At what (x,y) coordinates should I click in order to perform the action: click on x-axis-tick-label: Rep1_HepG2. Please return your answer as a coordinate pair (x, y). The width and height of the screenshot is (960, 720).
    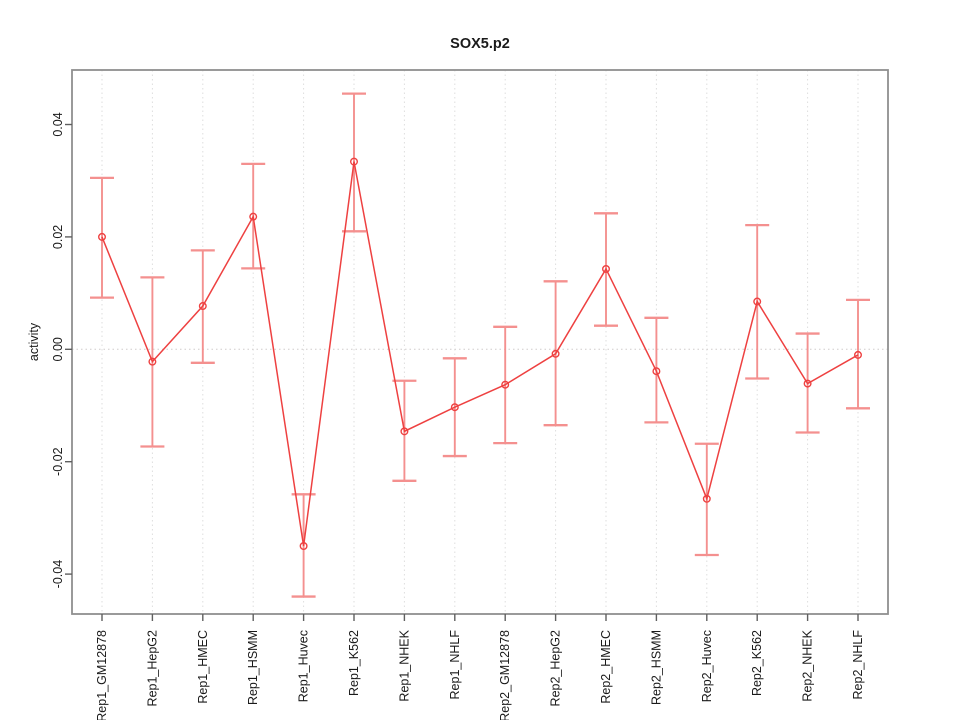
    Looking at the image, I should click on (152, 668).